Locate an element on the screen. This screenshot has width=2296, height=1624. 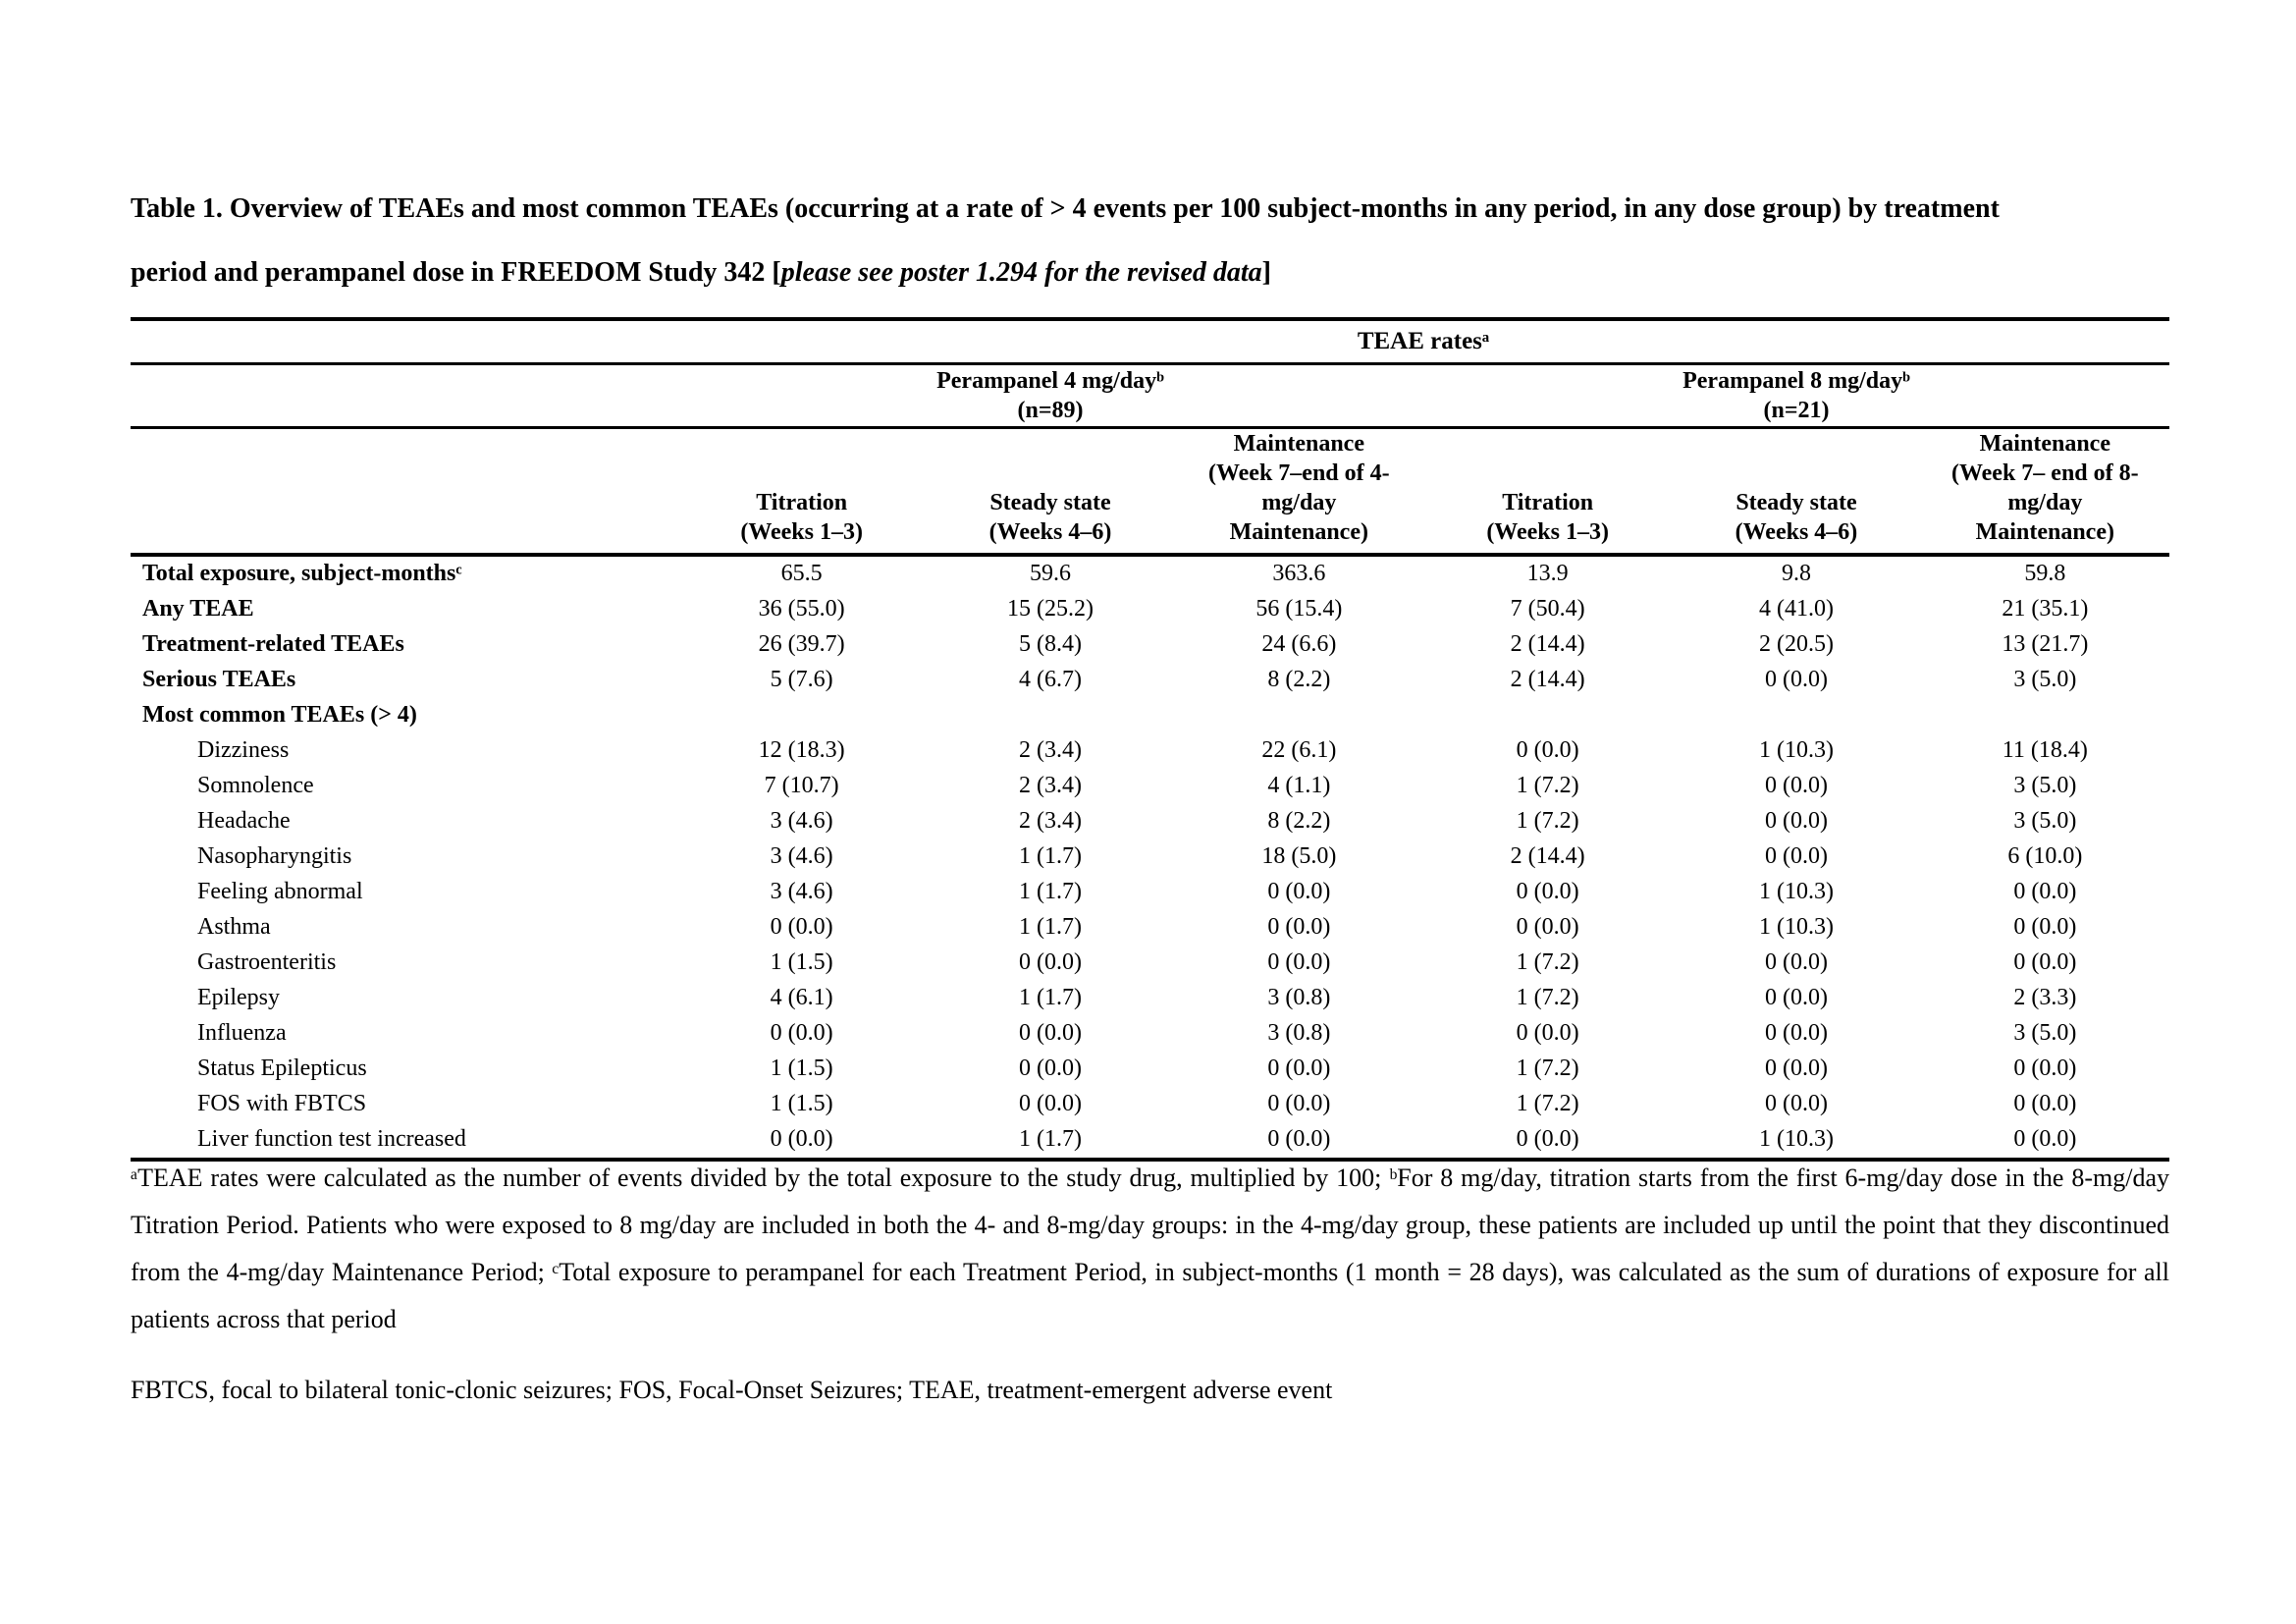
cell-value: 15 (25.2) is located at coordinates (1051, 609).